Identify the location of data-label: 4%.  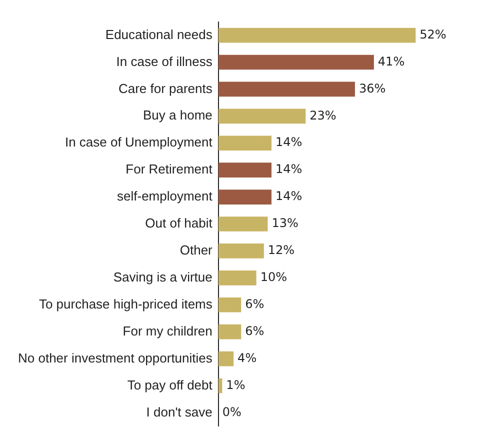
(247, 357).